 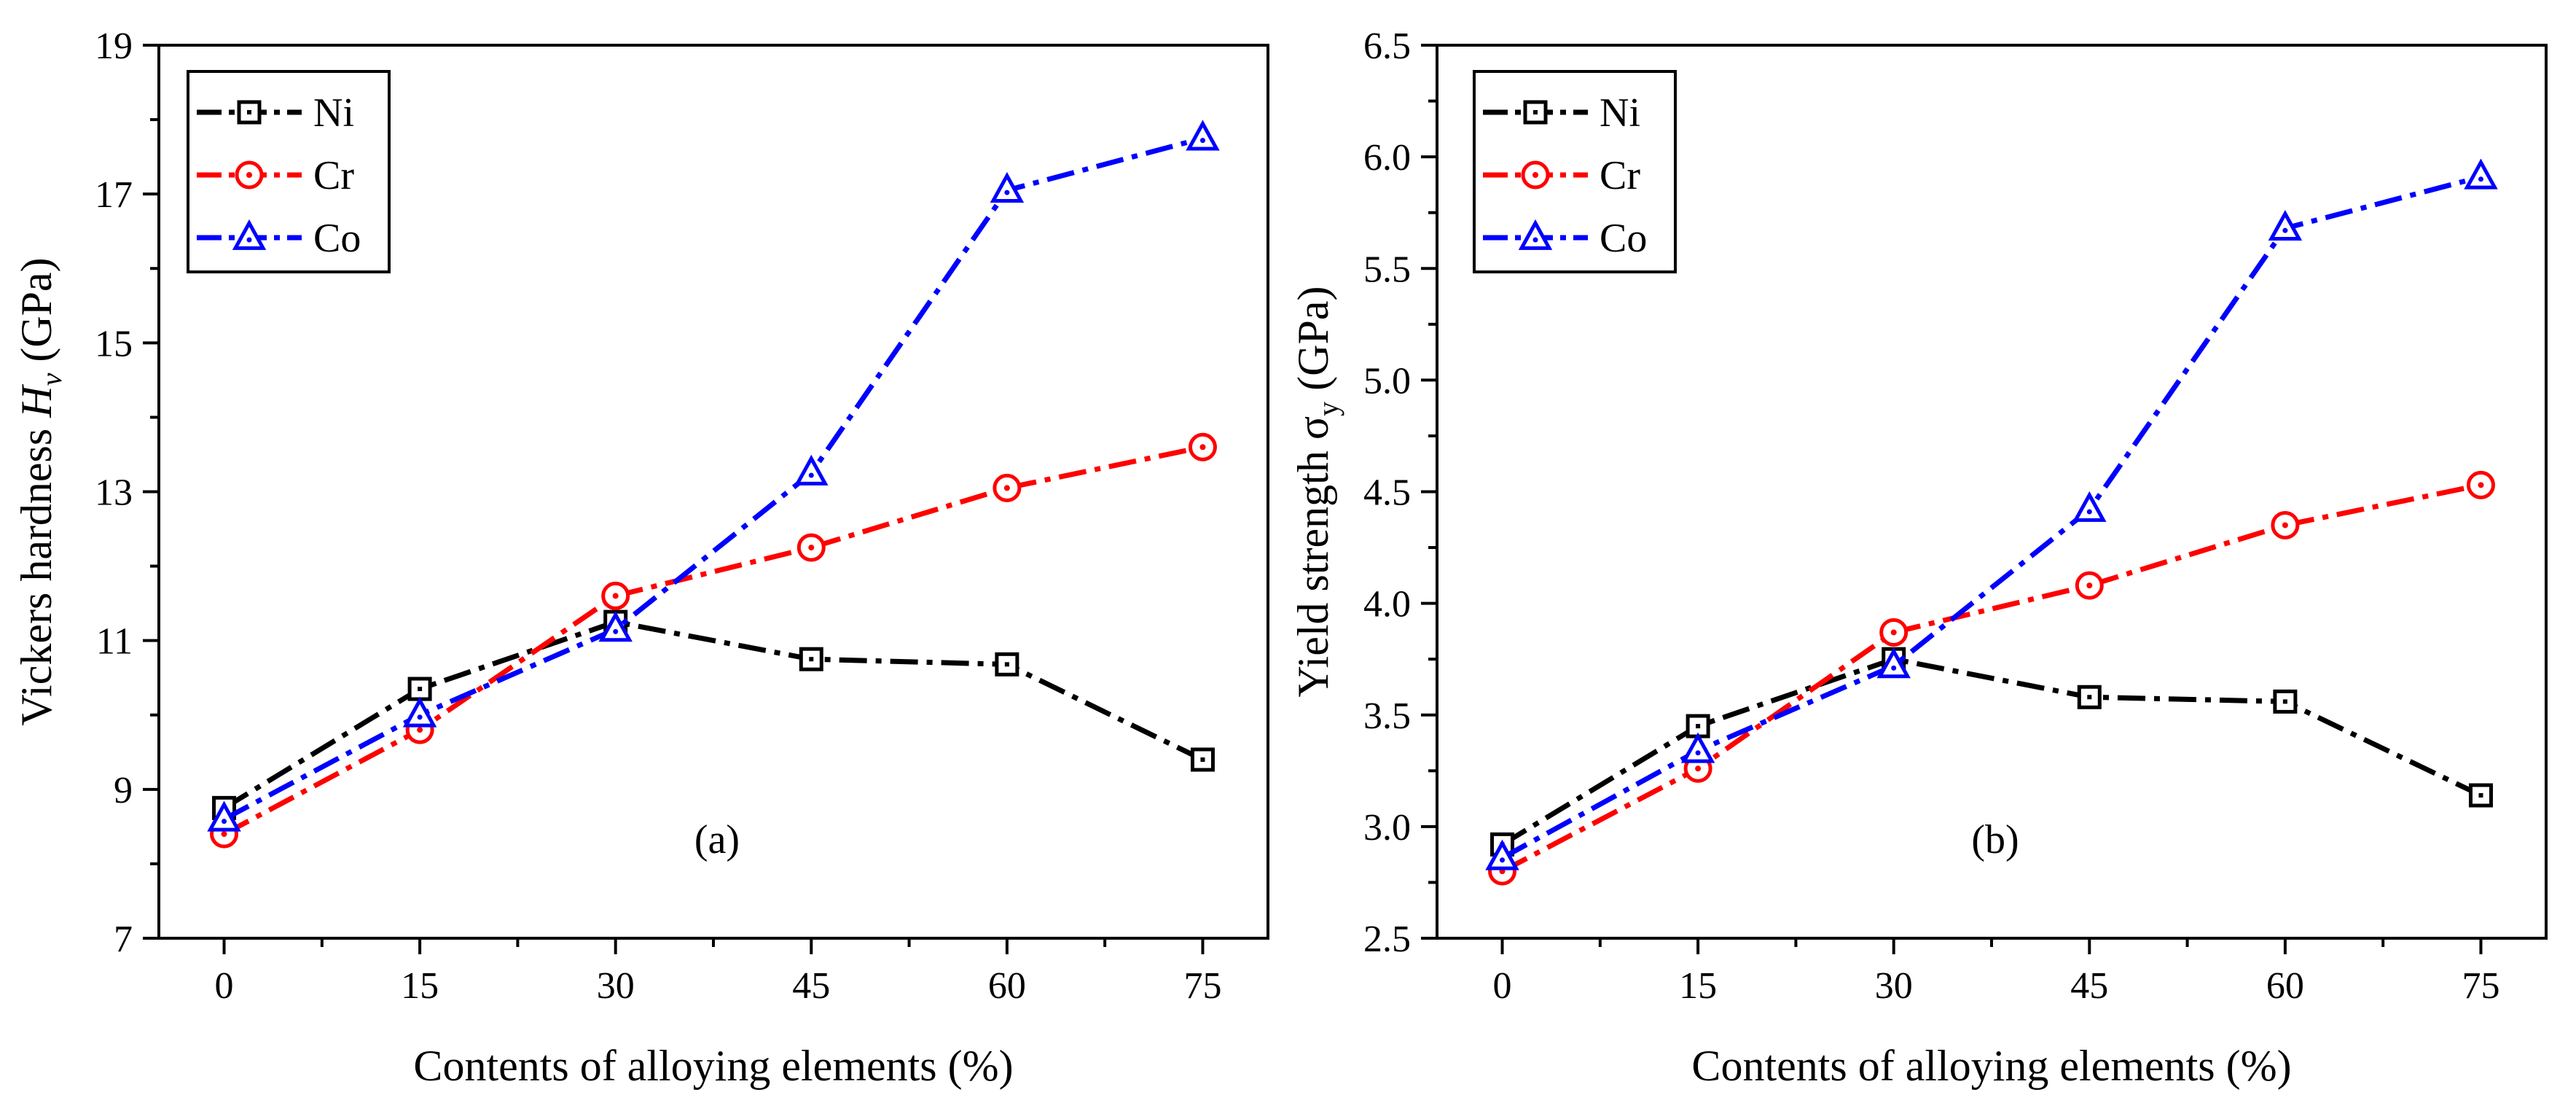 I want to click on y-axis-title: Yield strength σy (GPa), so click(x=1316, y=492).